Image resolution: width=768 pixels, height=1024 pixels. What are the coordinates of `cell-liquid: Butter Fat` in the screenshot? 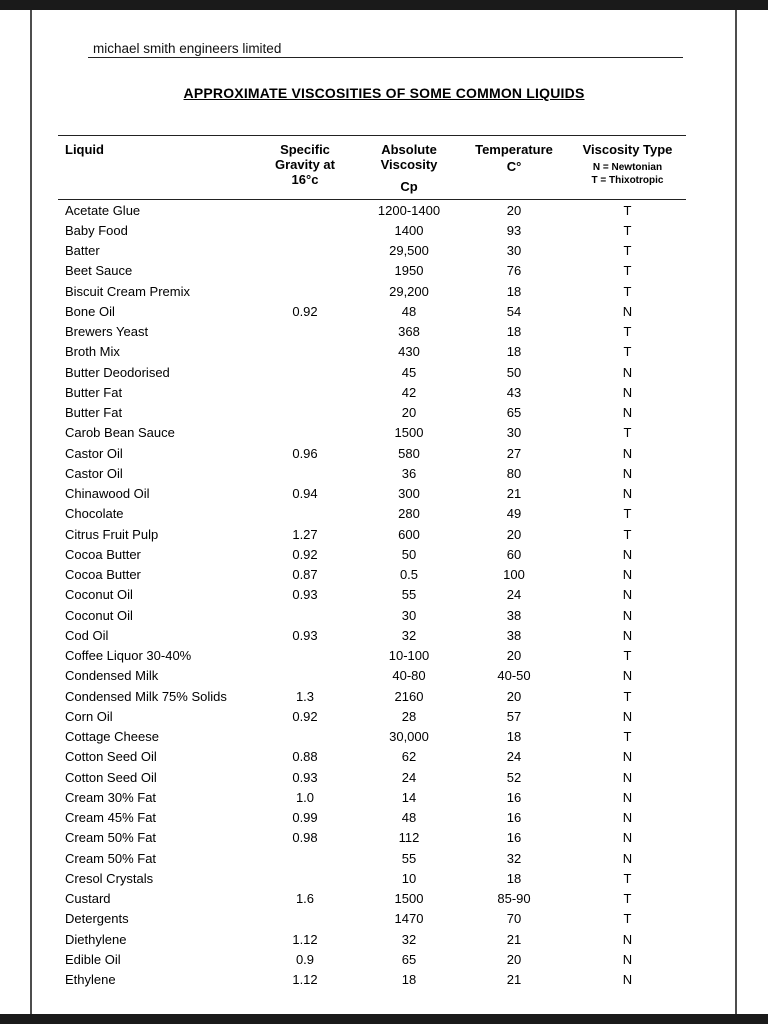 It's located at (94, 392).